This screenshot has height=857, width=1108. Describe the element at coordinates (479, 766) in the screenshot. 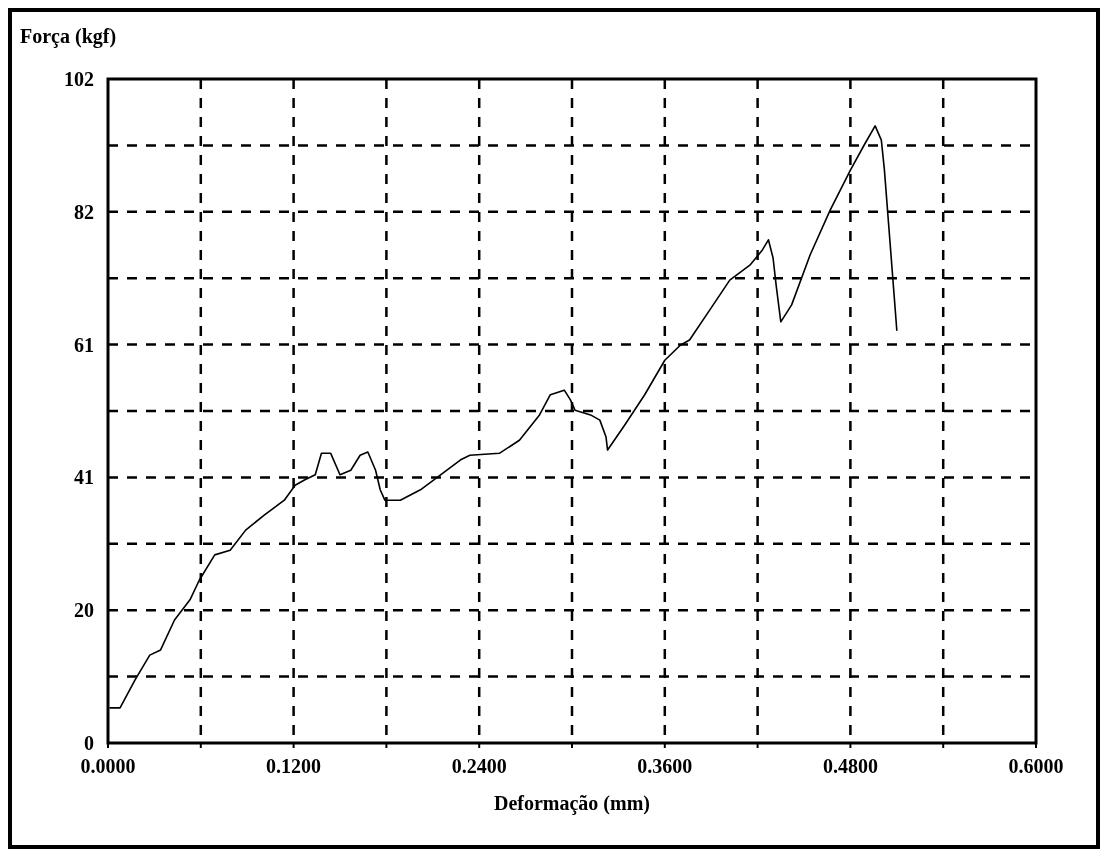

I see `x-tick-label: 0.2400` at that location.